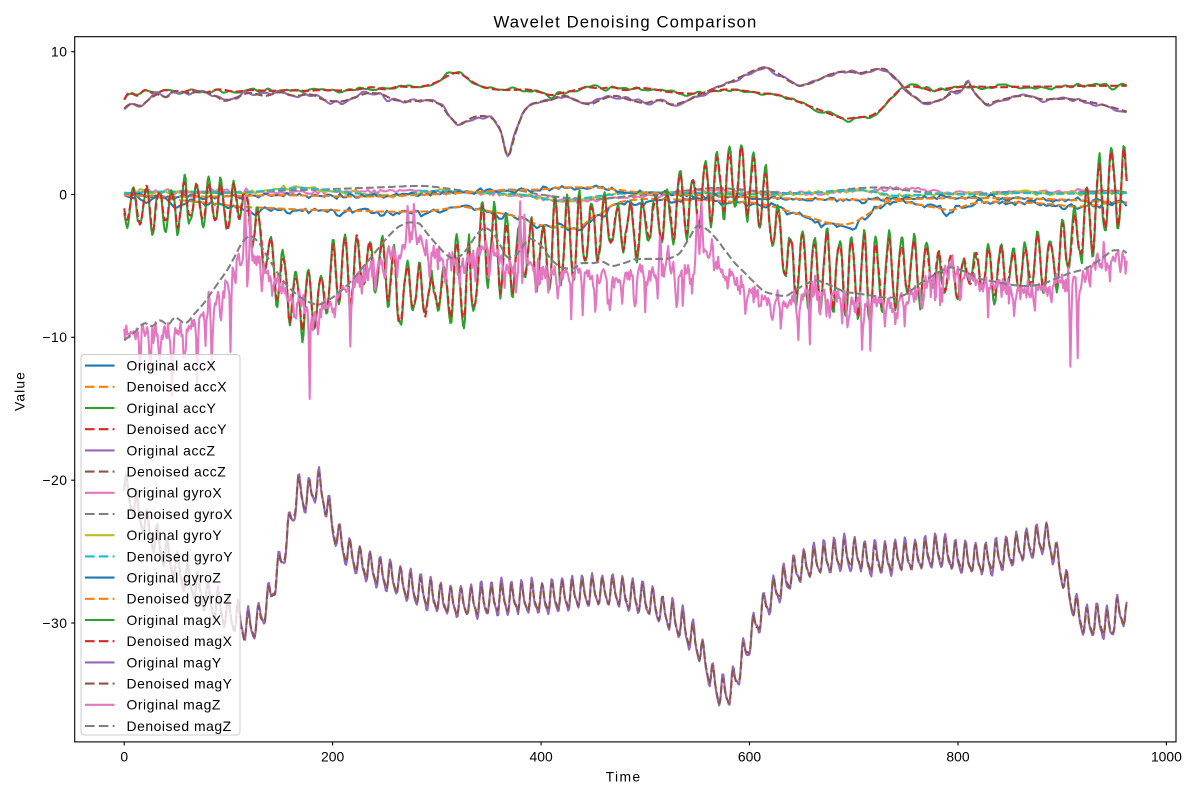  I want to click on svg-text: 600, so click(749, 756).